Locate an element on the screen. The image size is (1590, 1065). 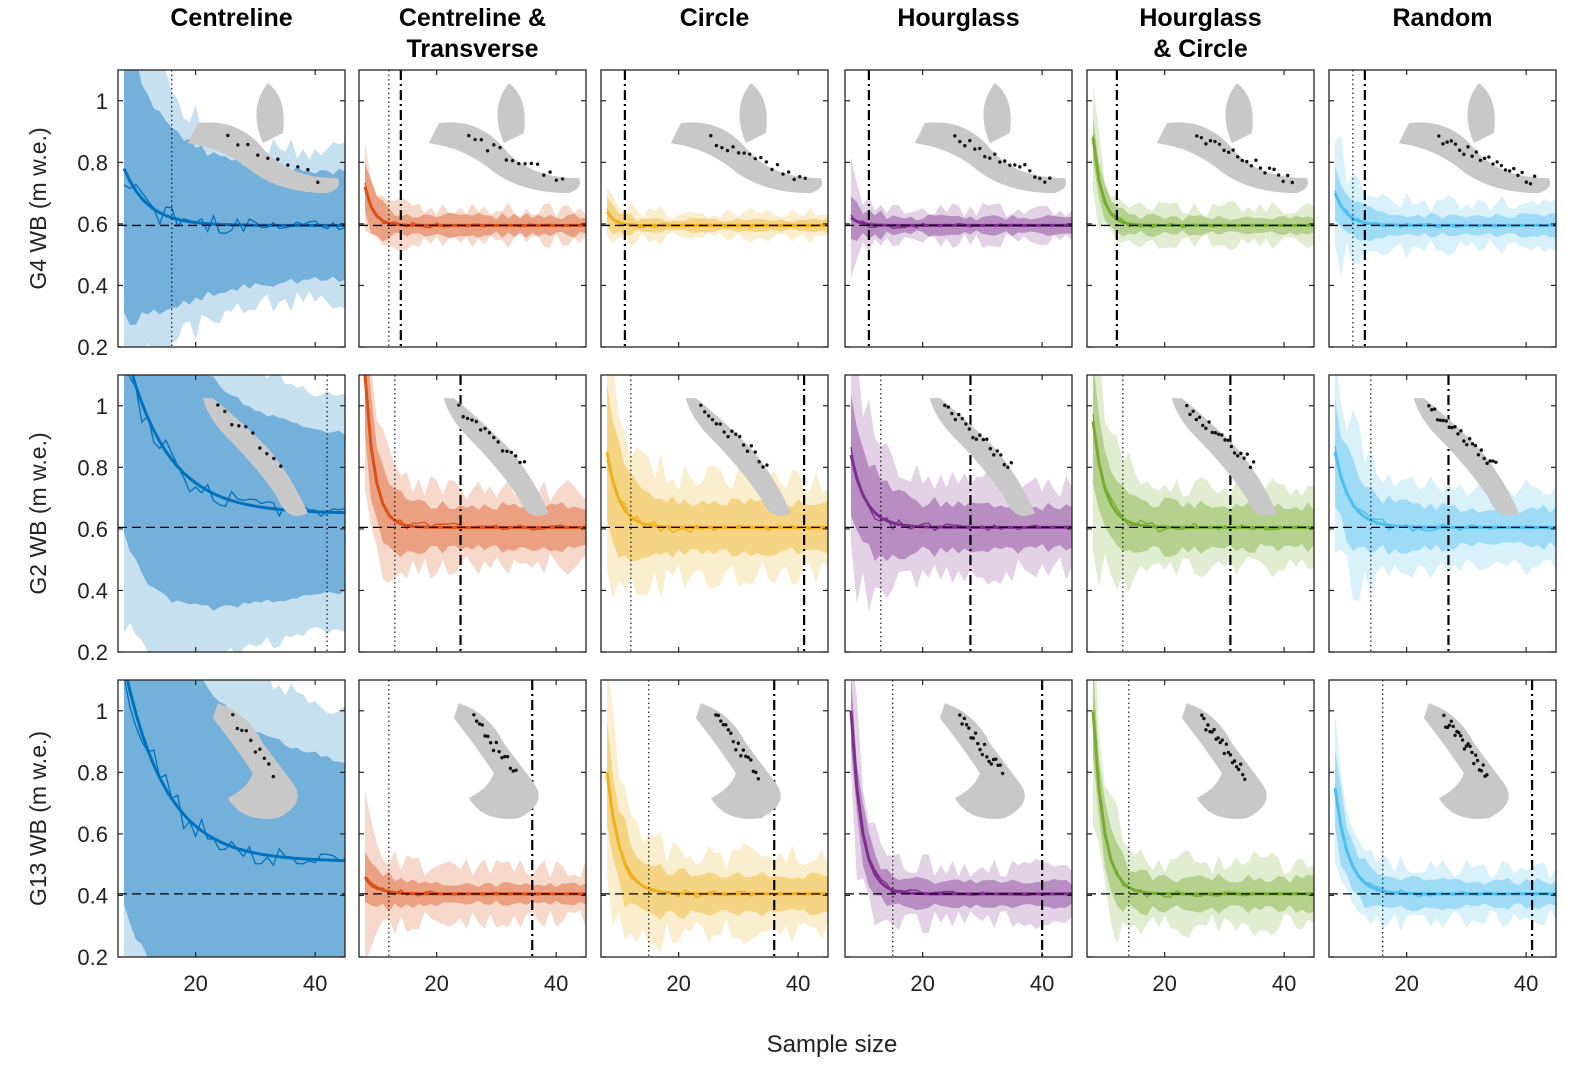
column-title-3: Hourglass is located at coordinates (958, 18).